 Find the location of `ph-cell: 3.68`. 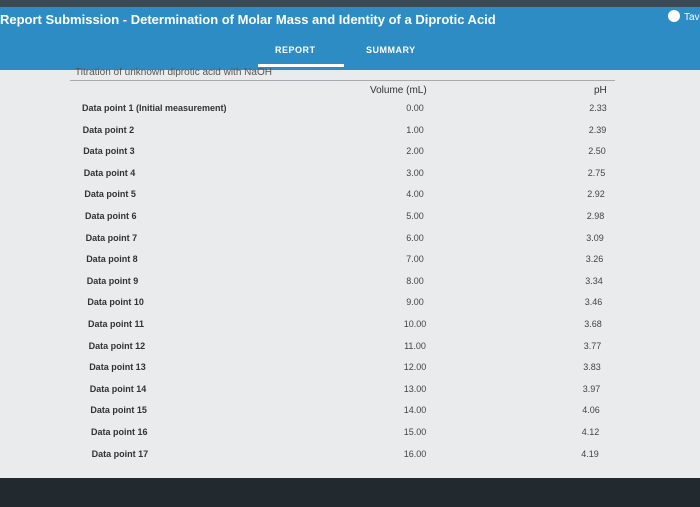

ph-cell: 3.68 is located at coordinates (593, 324).